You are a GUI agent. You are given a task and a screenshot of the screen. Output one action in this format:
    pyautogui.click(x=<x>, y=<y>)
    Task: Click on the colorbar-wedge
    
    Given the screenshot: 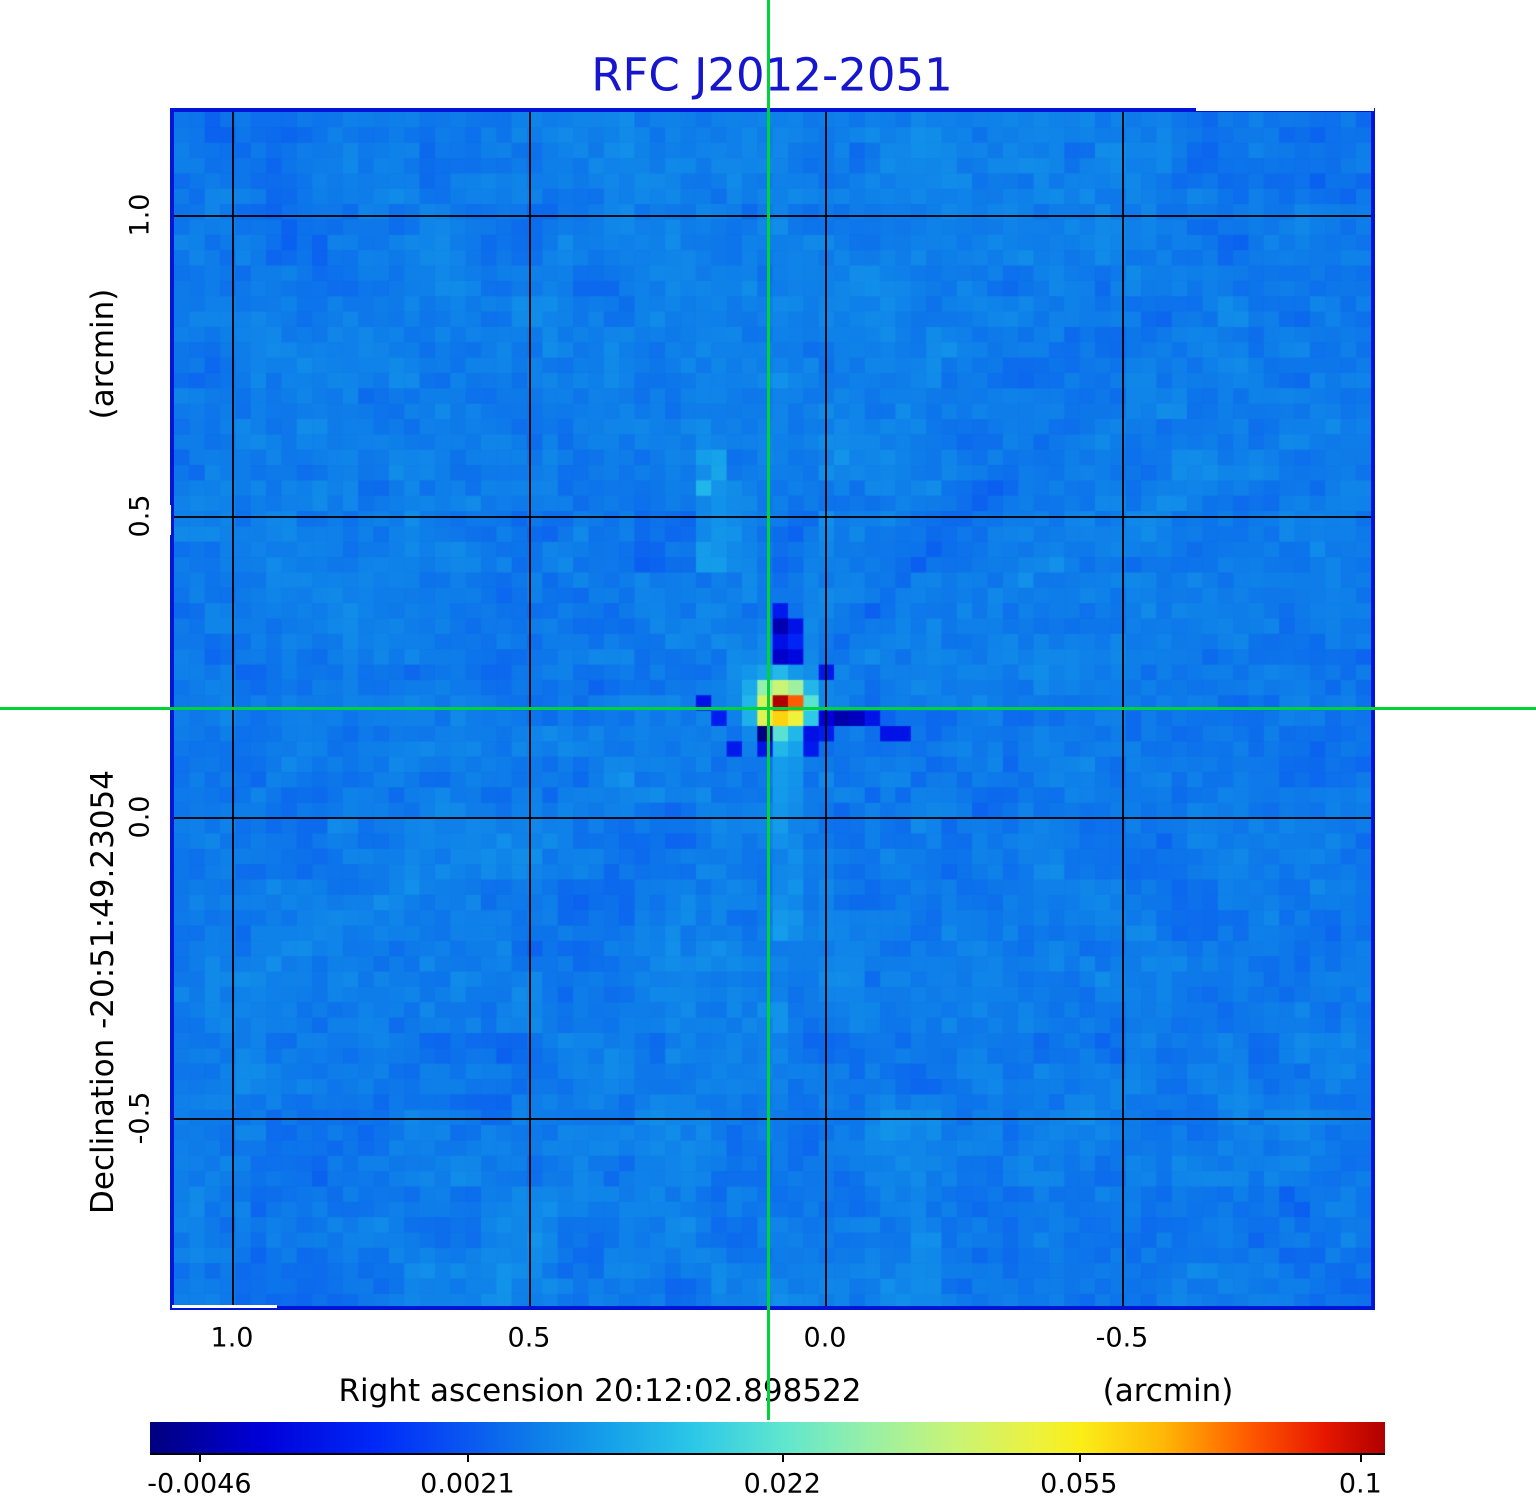 What is the action you would take?
    pyautogui.click(x=767, y=1438)
    